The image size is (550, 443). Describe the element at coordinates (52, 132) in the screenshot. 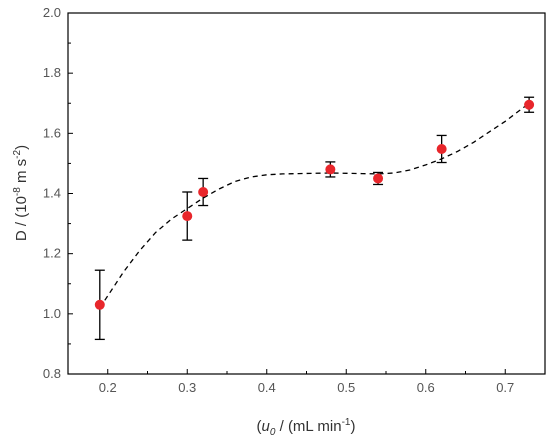

I see `y-tick-label: 1.6` at that location.